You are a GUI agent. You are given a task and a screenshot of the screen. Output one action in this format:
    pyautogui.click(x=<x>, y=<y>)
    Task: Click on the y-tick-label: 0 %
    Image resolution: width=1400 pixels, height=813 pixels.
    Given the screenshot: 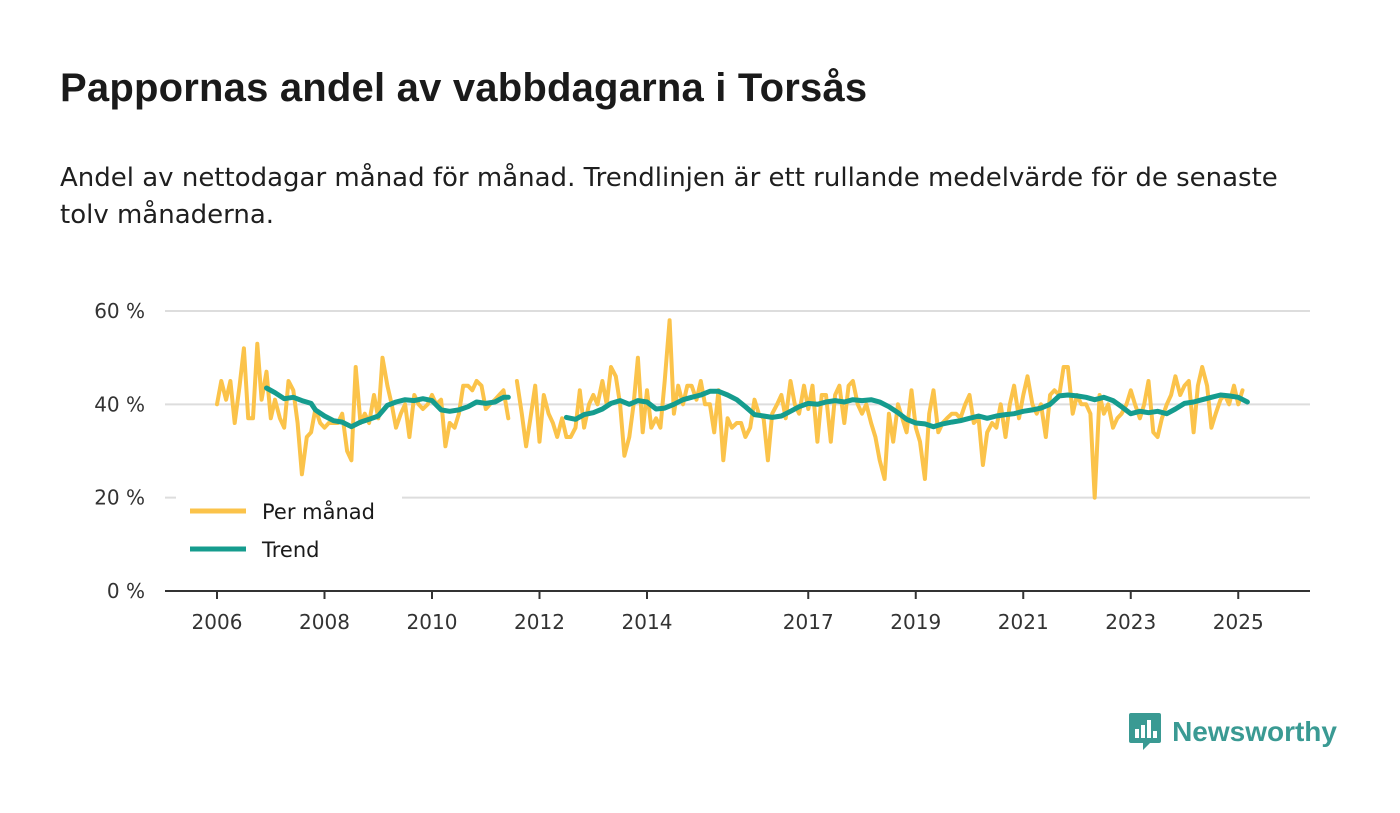 What is the action you would take?
    pyautogui.click(x=126, y=591)
    